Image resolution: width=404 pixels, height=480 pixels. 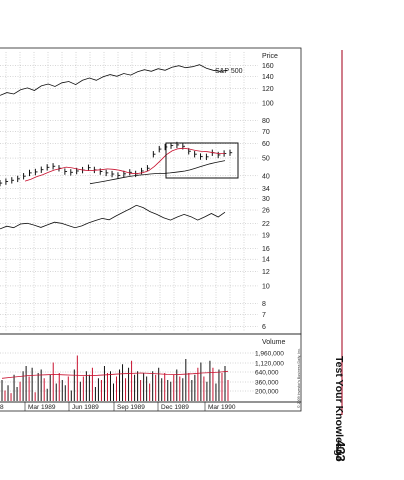 I want to click on volume-tick-label: 1,960,000, so click(x=269, y=354).